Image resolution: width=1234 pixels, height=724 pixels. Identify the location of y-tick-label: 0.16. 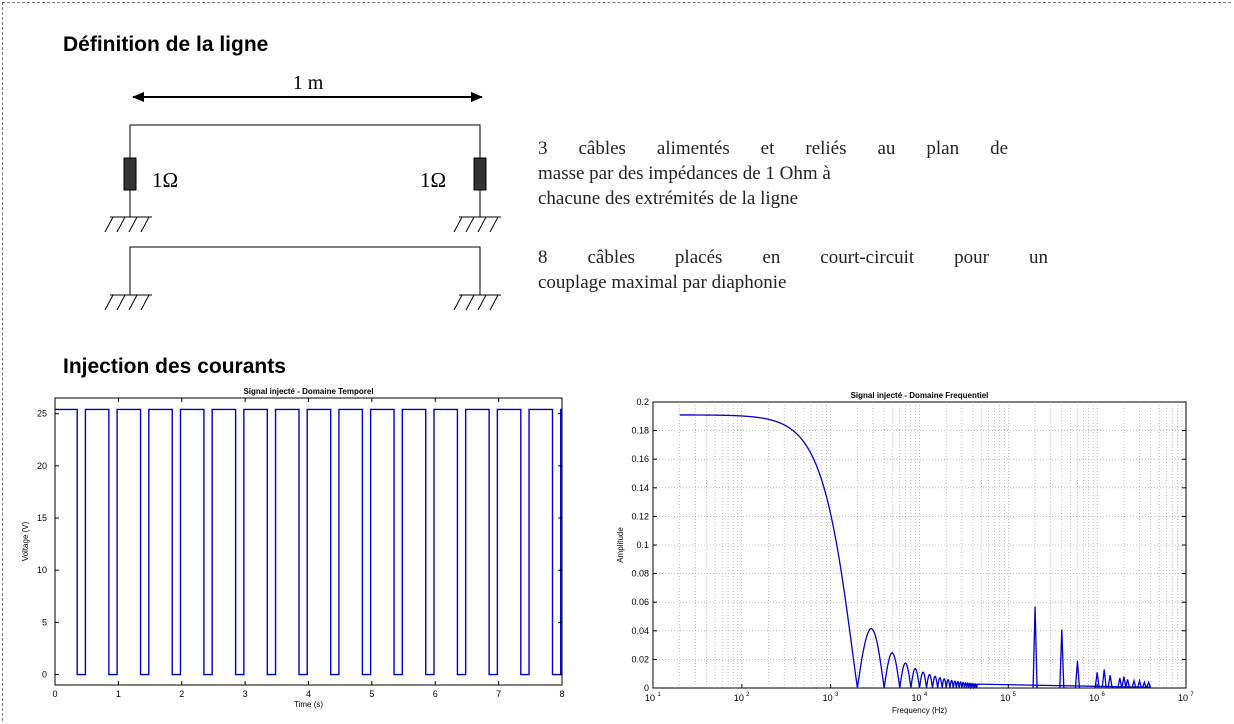
(640, 459).